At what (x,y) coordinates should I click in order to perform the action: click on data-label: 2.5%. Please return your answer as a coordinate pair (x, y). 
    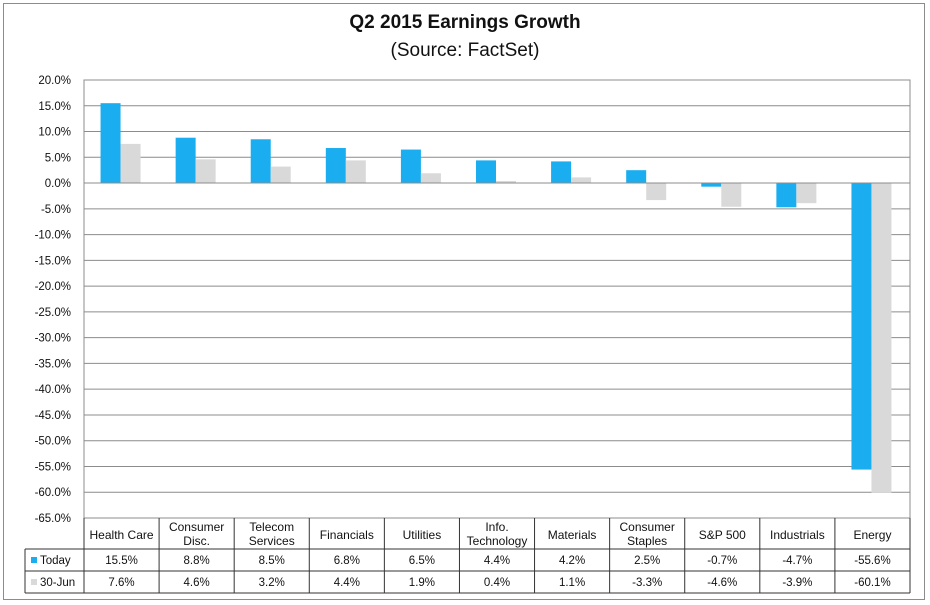
    Looking at the image, I should click on (647, 561).